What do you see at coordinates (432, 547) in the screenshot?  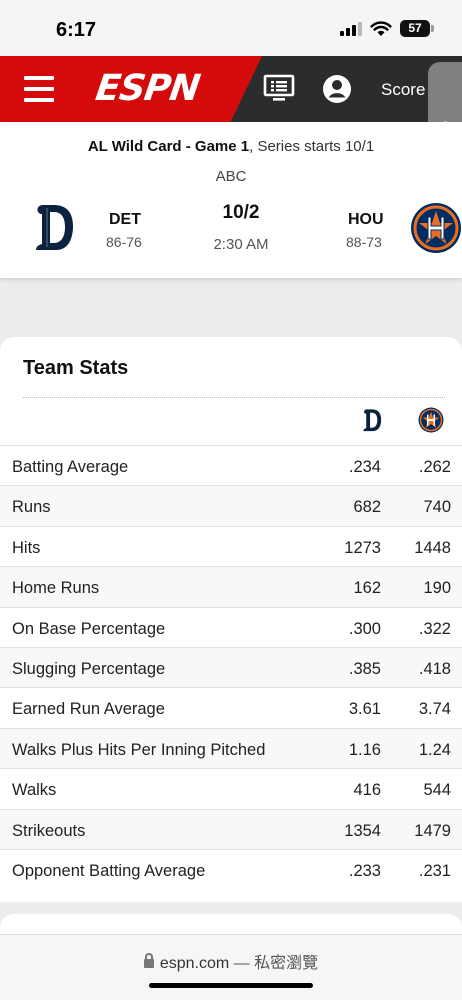 I see `stat-hou-value: 1448` at bounding box center [432, 547].